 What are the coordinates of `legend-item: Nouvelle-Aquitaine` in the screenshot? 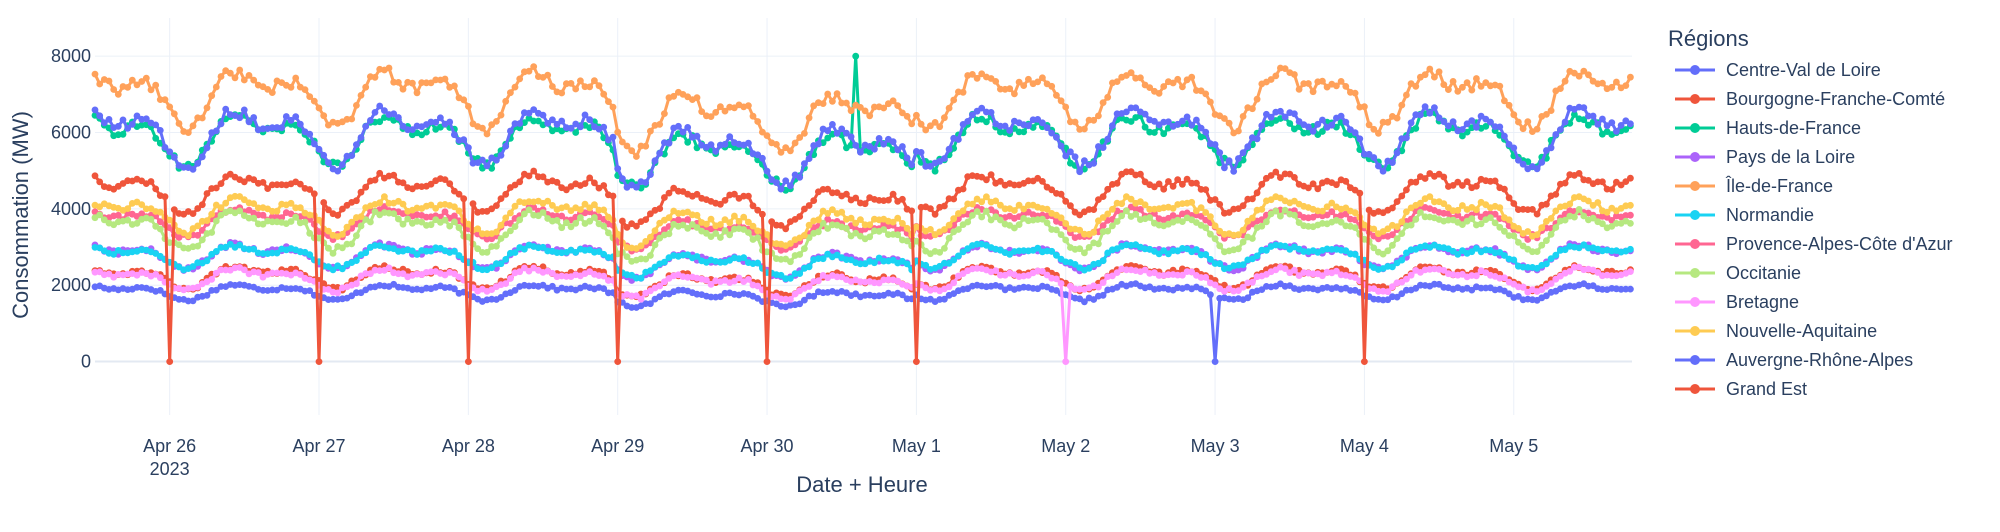 It's located at (1776, 331).